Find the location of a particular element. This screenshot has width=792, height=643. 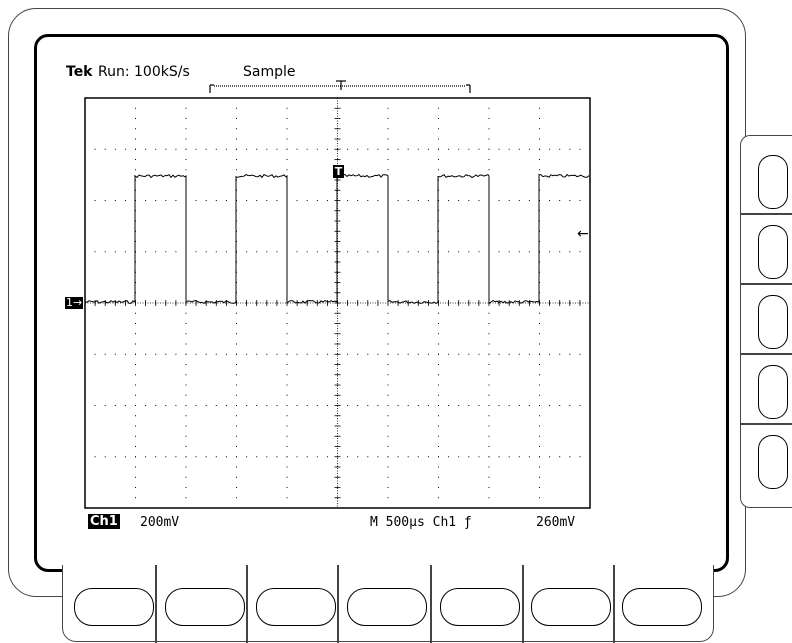

channel-badge: Ch1 is located at coordinates (104, 521).